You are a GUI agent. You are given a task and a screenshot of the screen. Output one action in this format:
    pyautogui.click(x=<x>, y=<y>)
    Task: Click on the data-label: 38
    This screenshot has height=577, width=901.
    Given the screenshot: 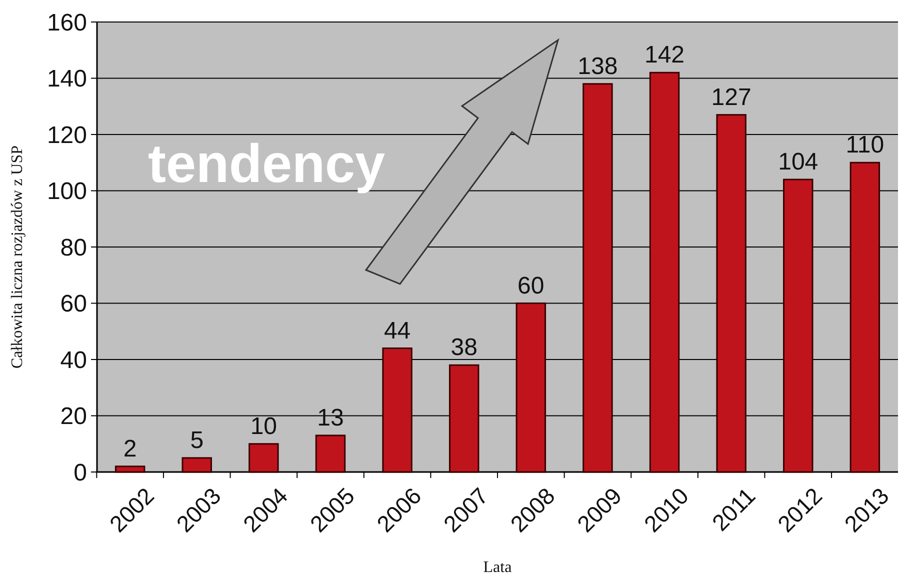 What is the action you would take?
    pyautogui.click(x=464, y=348)
    